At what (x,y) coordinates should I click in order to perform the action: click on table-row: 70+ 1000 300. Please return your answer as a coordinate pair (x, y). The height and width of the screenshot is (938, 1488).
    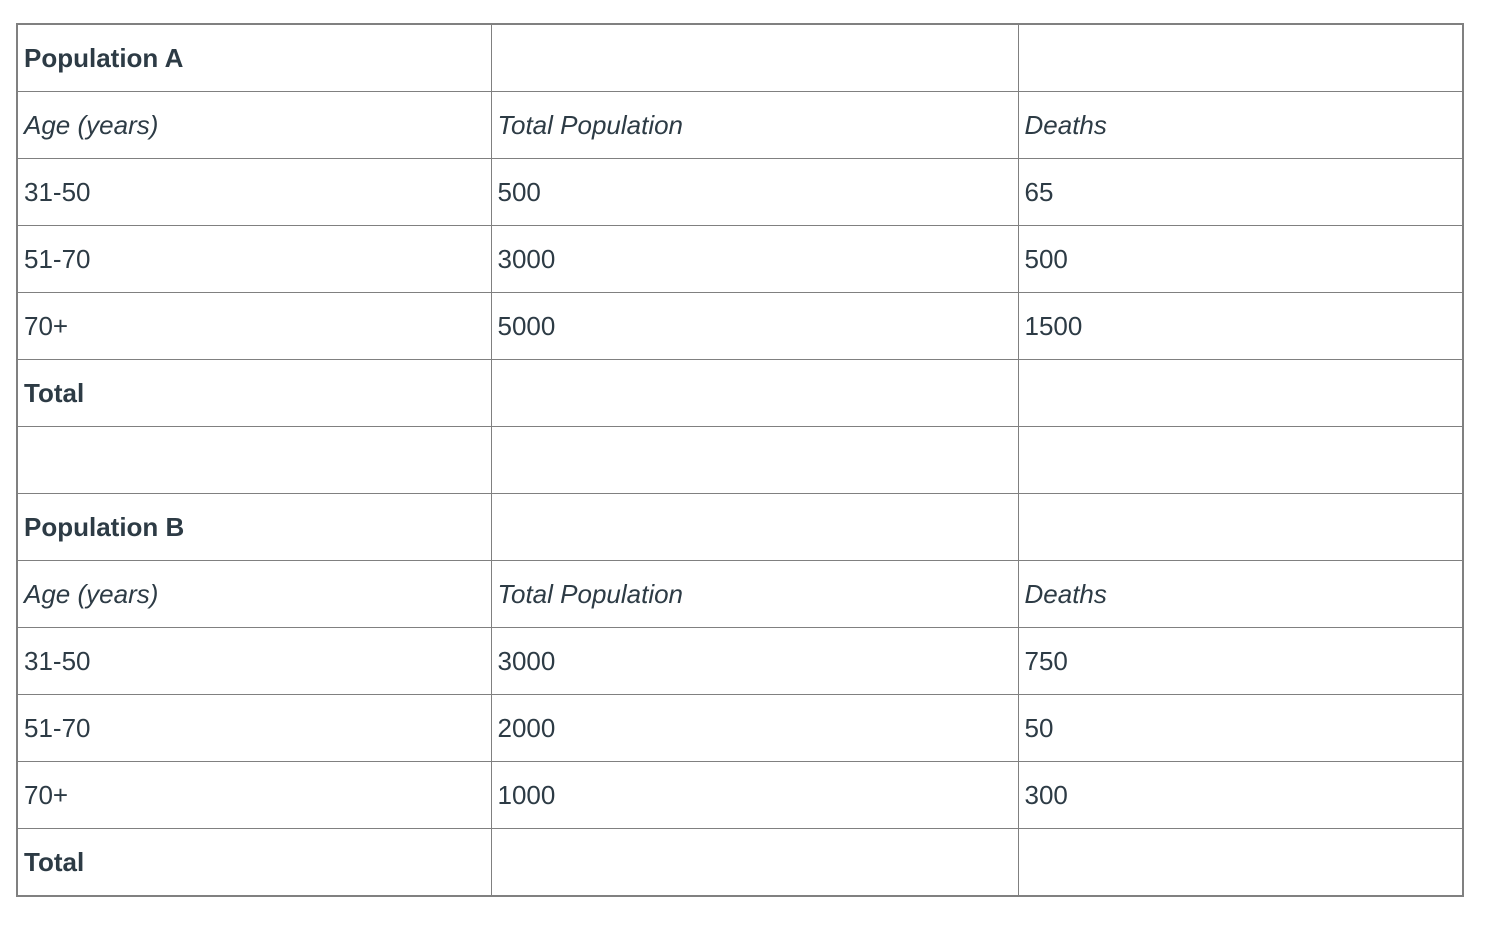
    Looking at the image, I should click on (740, 795).